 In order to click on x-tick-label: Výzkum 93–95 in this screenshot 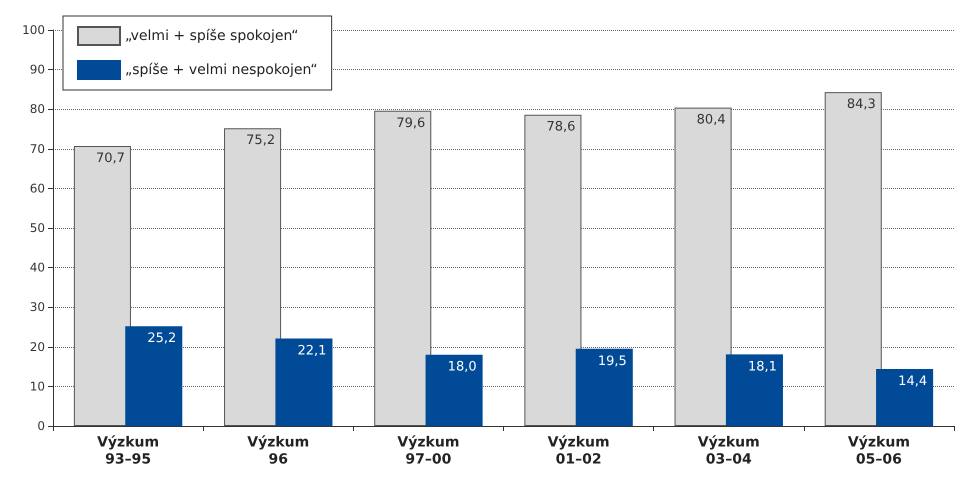, I will do `click(128, 451)`.